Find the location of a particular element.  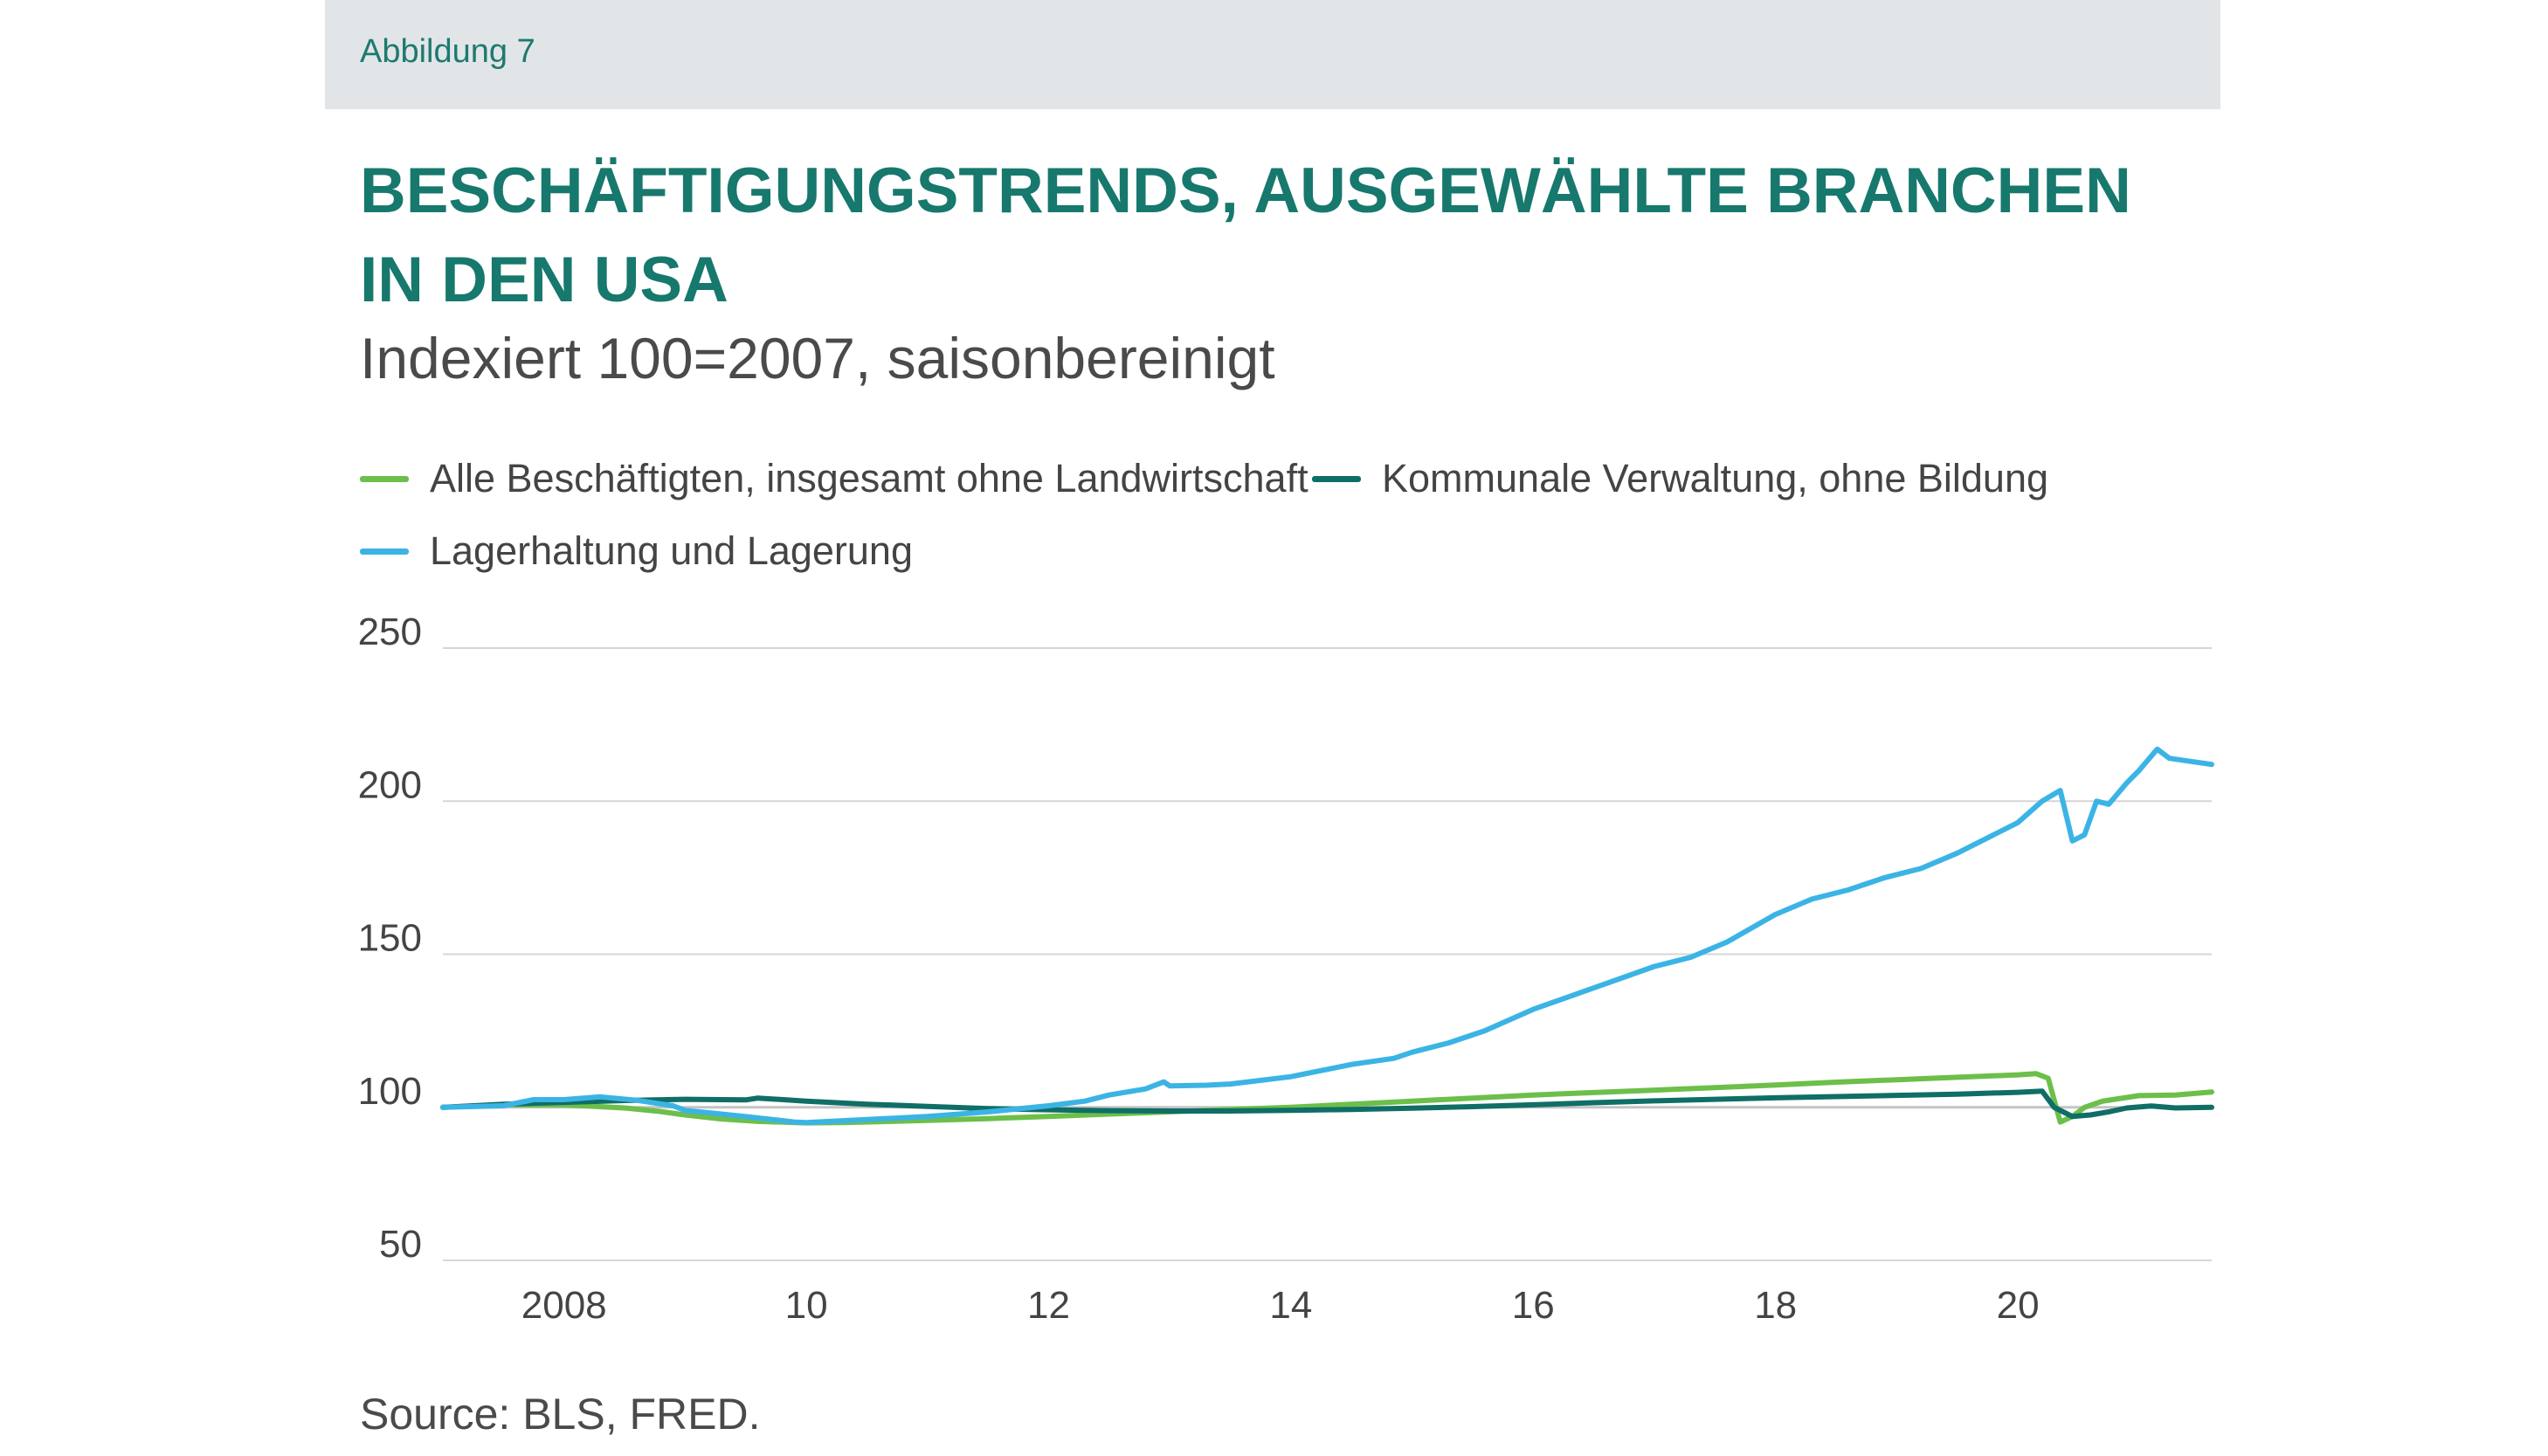

y-tick-label: 150 is located at coordinates (390, 938).